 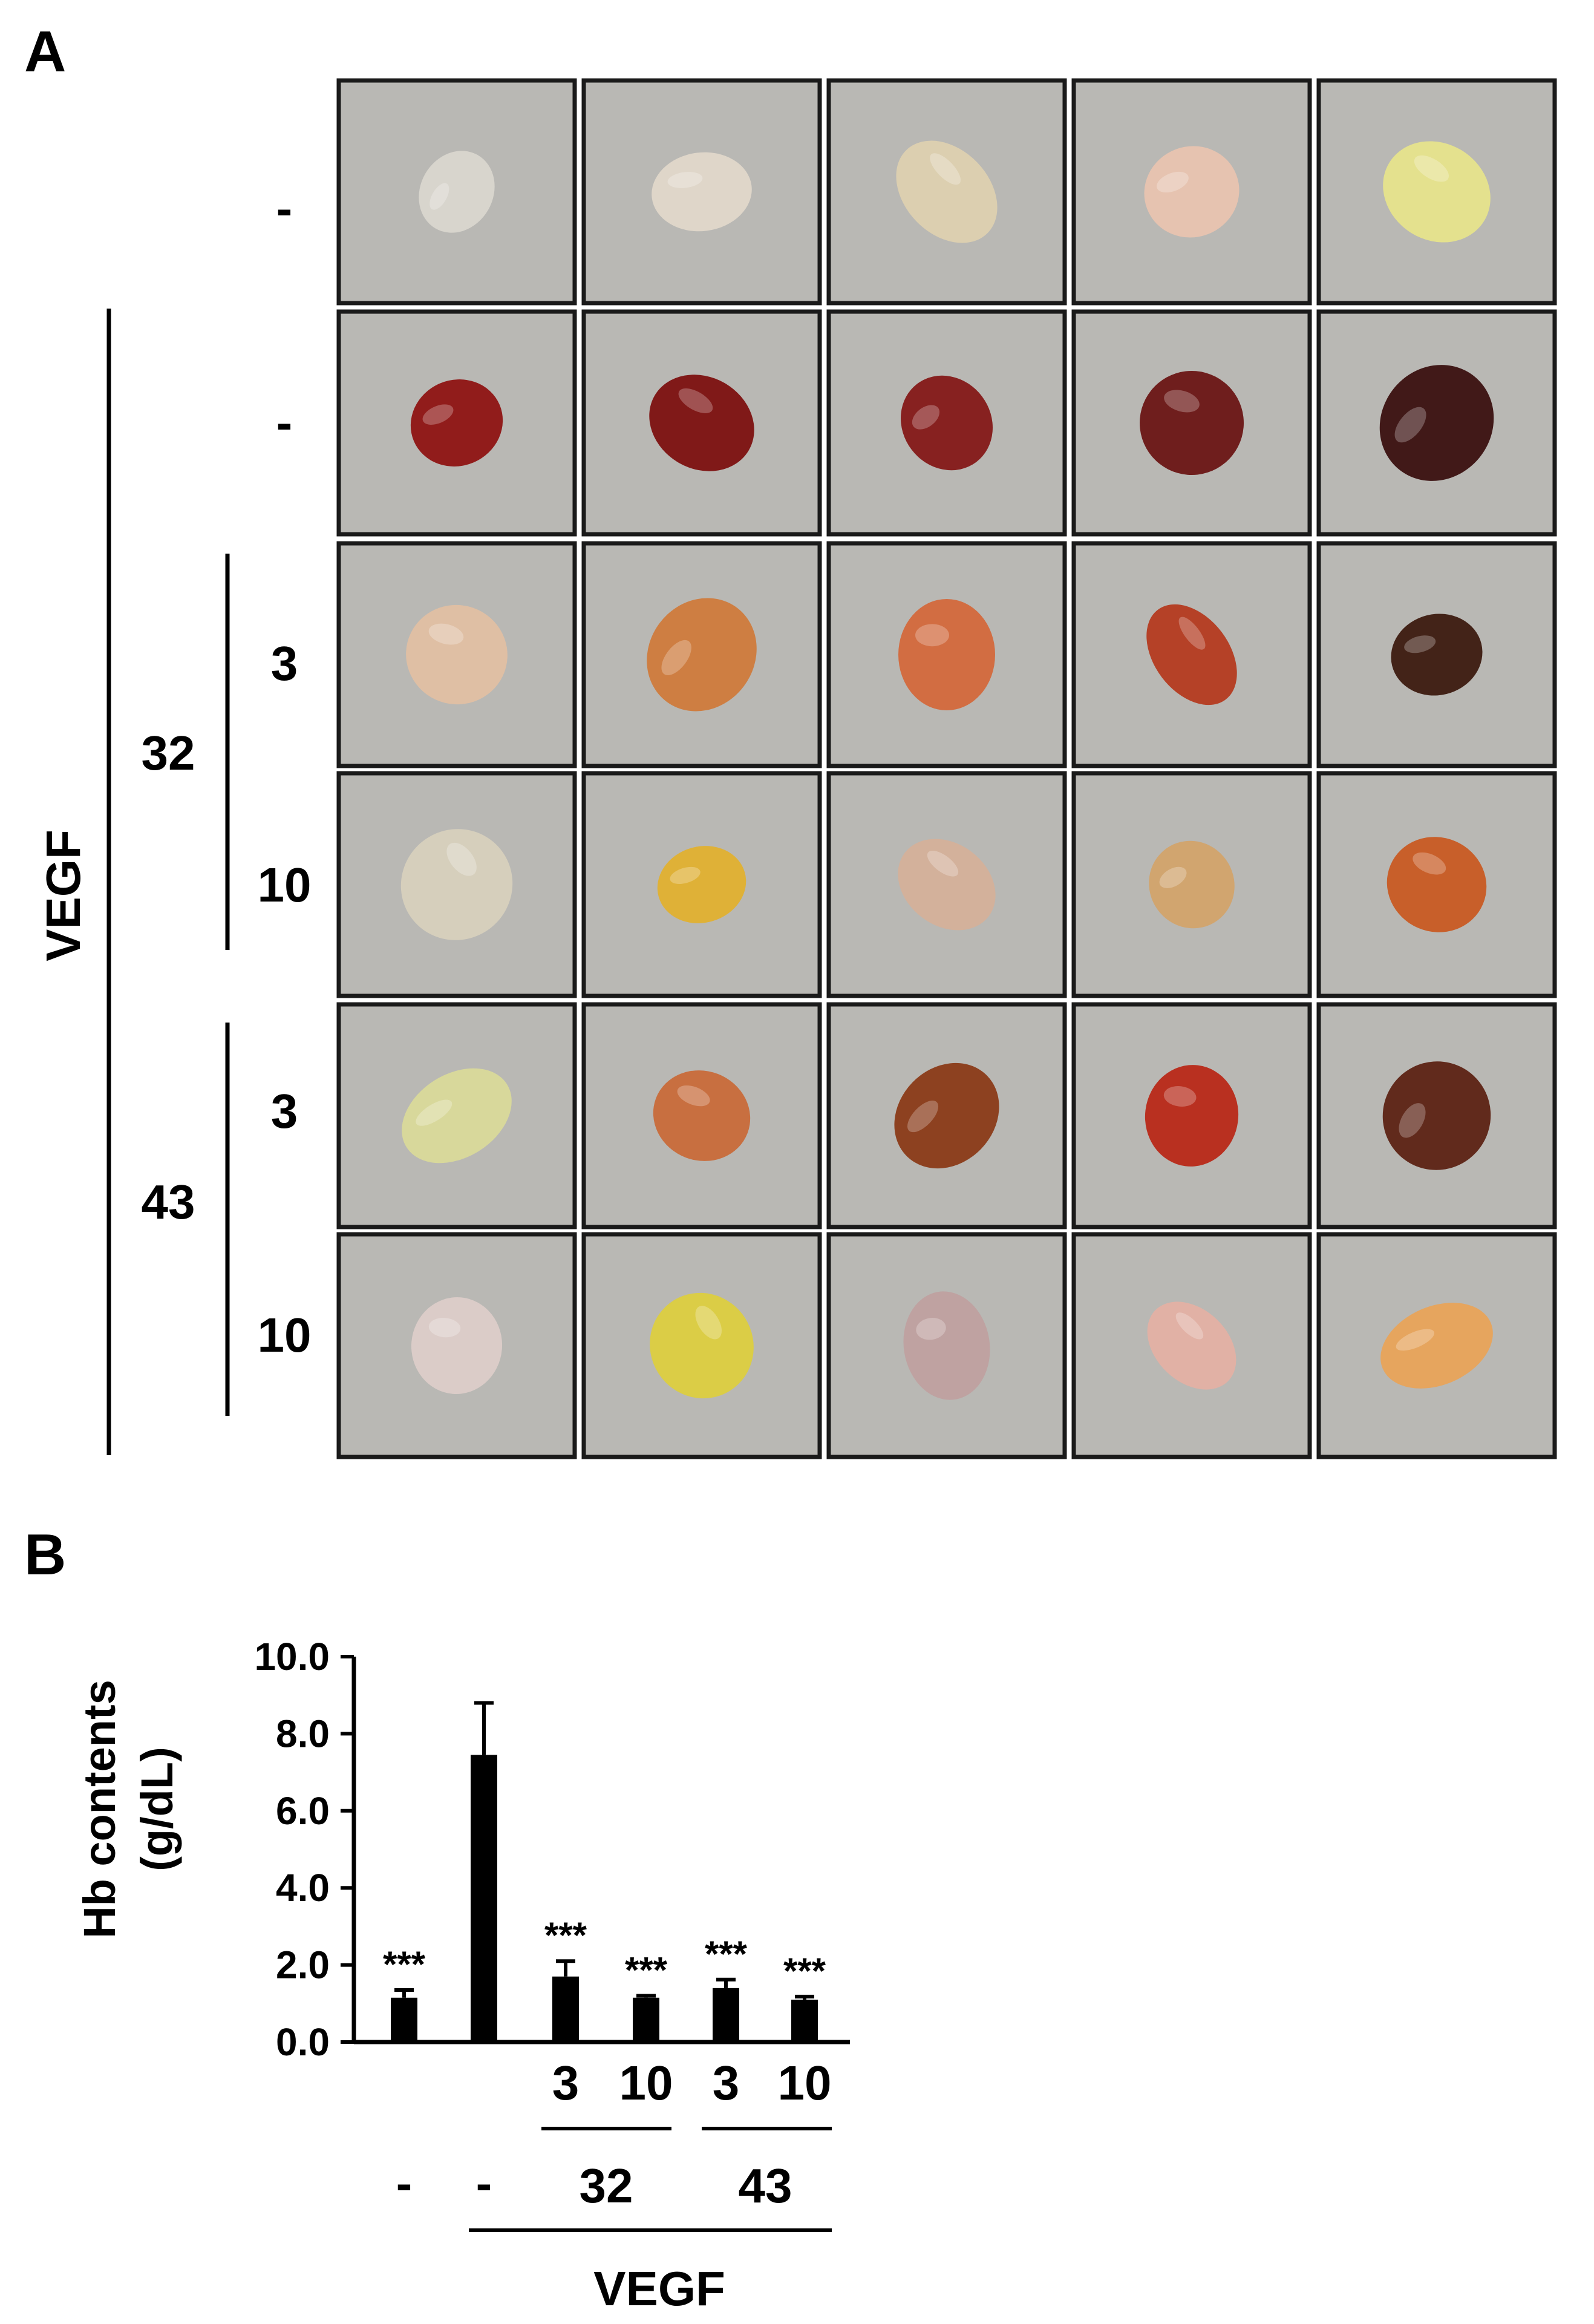 What do you see at coordinates (404, 1964) in the screenshot?
I see `significance-1: ***` at bounding box center [404, 1964].